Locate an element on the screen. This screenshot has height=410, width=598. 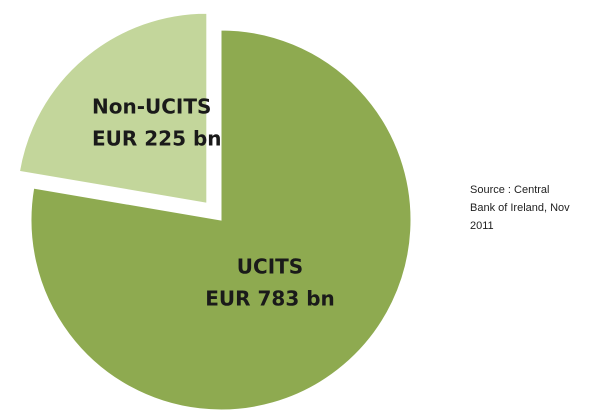
slice-category-label: Non-UCITS is located at coordinates (151, 107).